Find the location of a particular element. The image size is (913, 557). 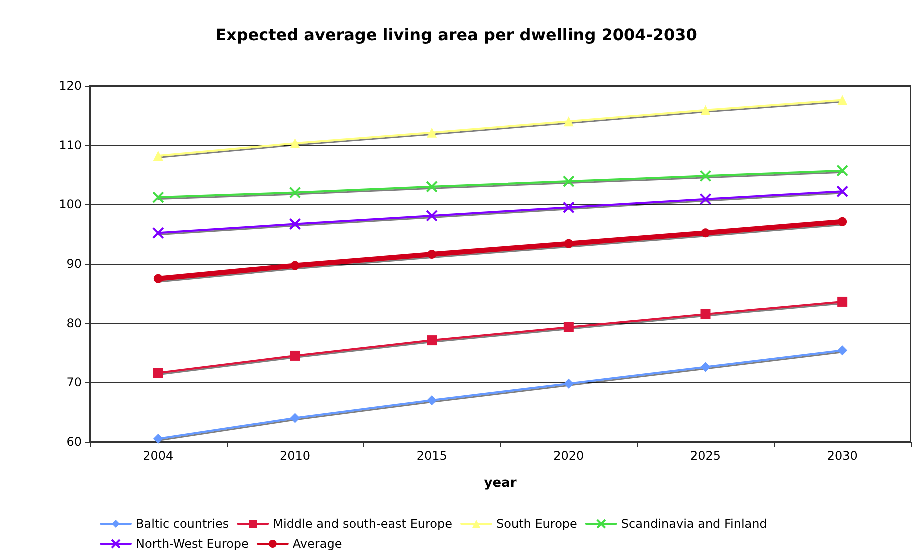

y-tick-label: 70 is located at coordinates (74, 383).